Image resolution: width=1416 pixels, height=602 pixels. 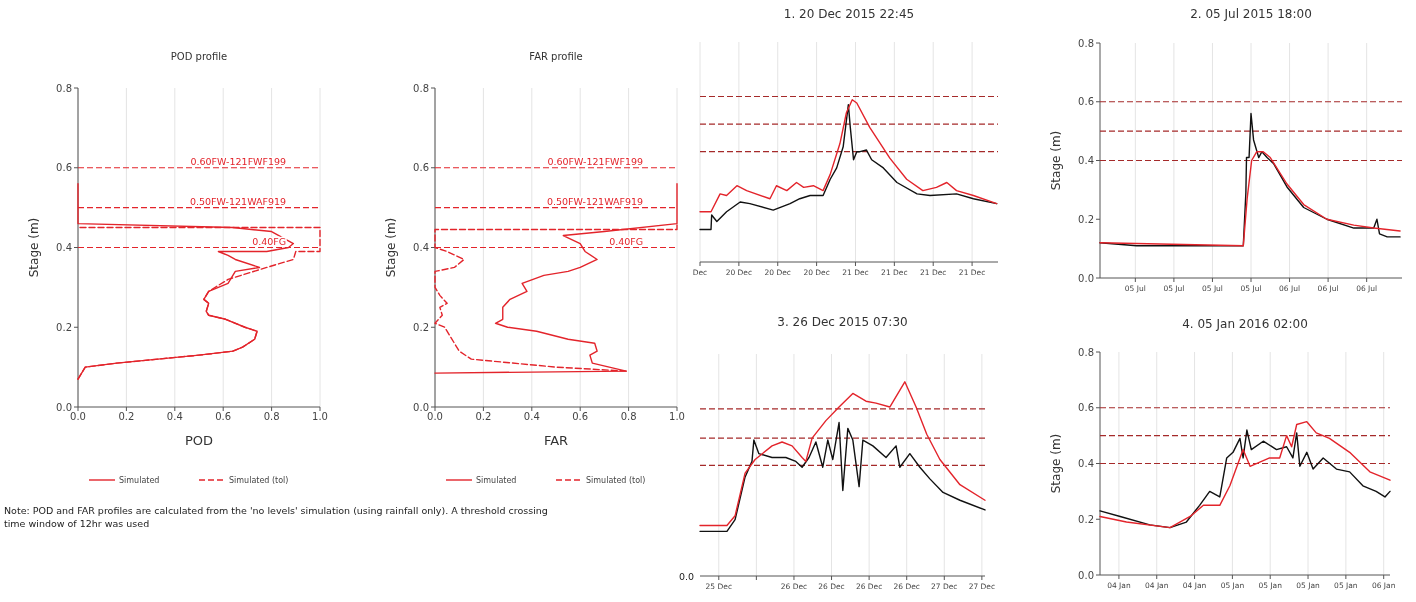 I want to click on chart-title: 4. 05 Jan 2016 02:00, so click(x=1245, y=324).